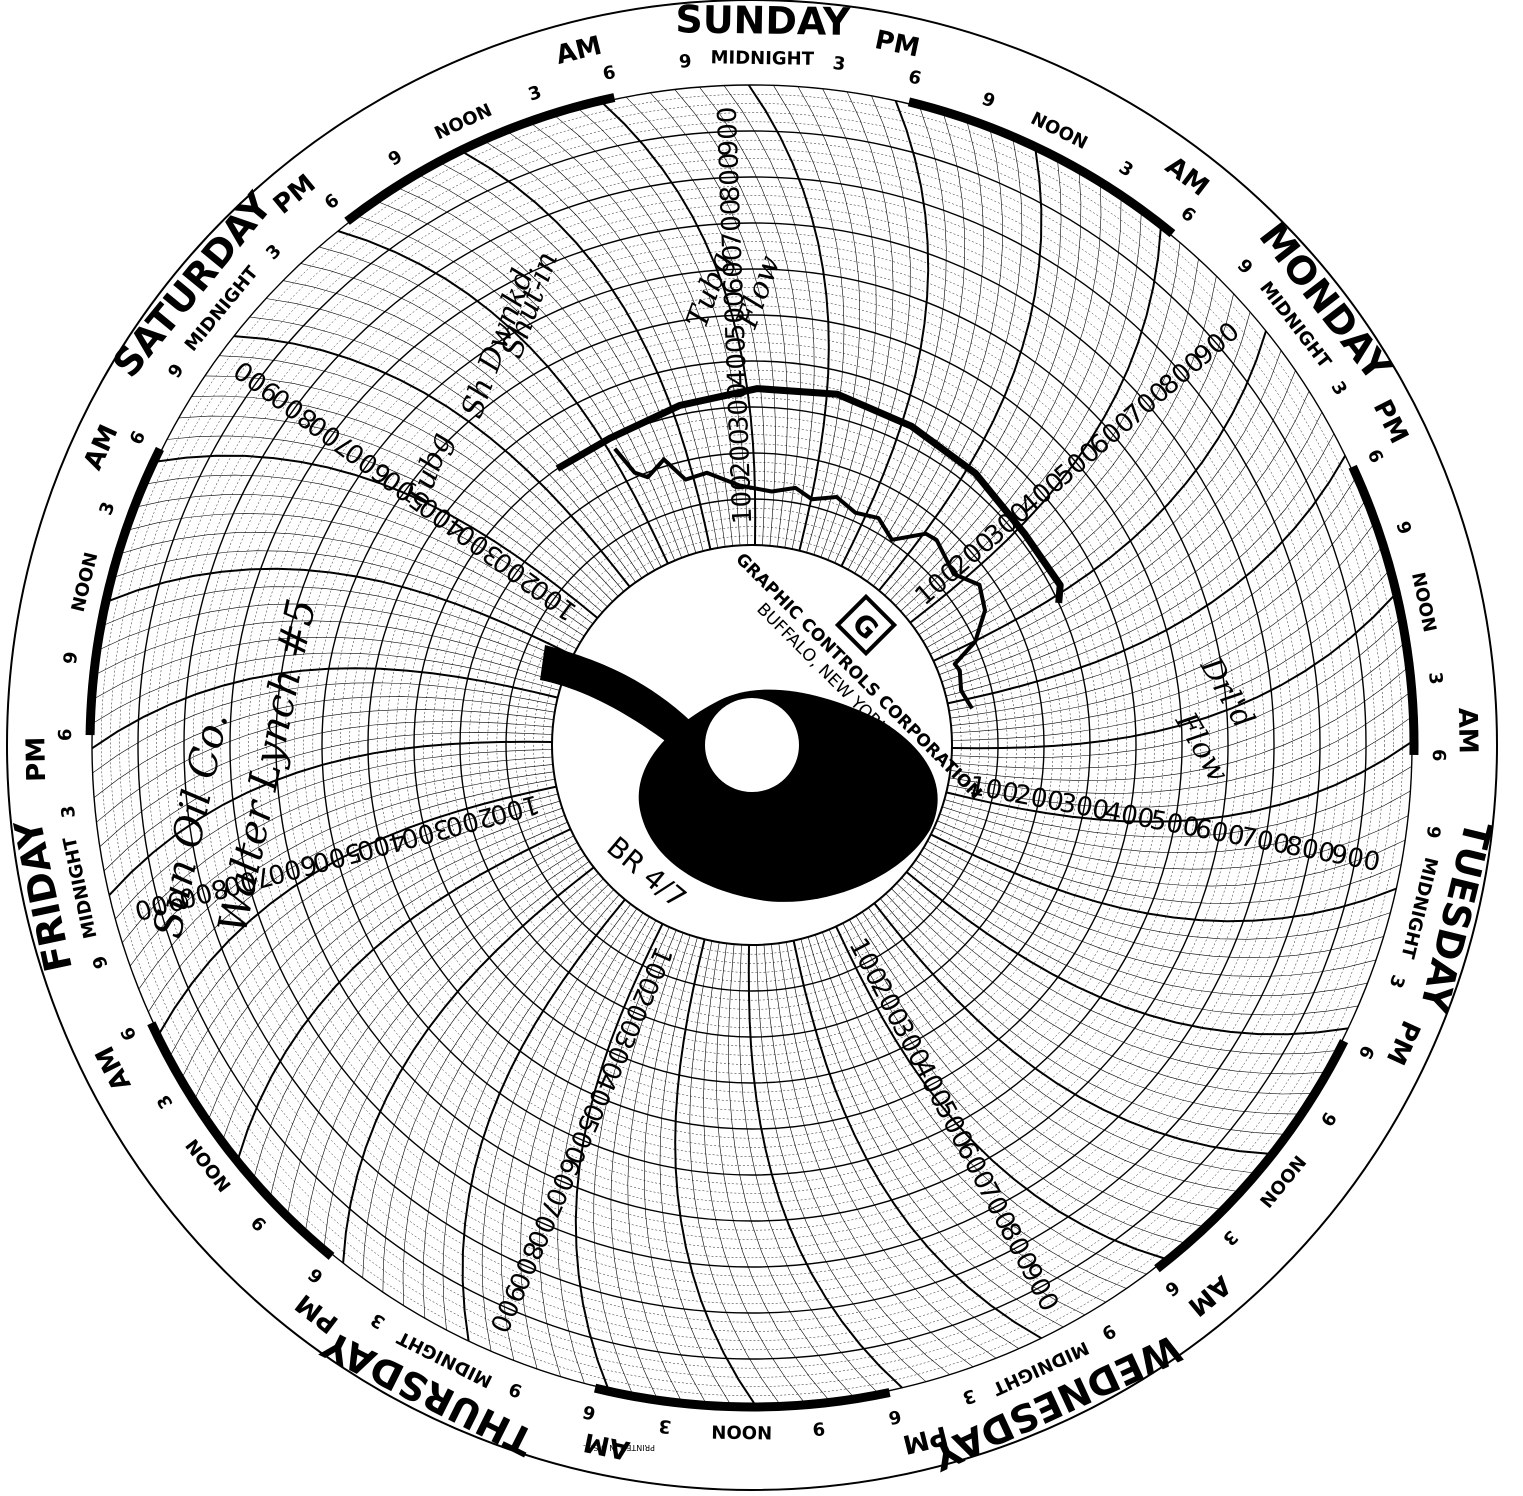  Describe the element at coordinates (1438, 755) in the screenshot. I see `time-mark: 6` at that location.